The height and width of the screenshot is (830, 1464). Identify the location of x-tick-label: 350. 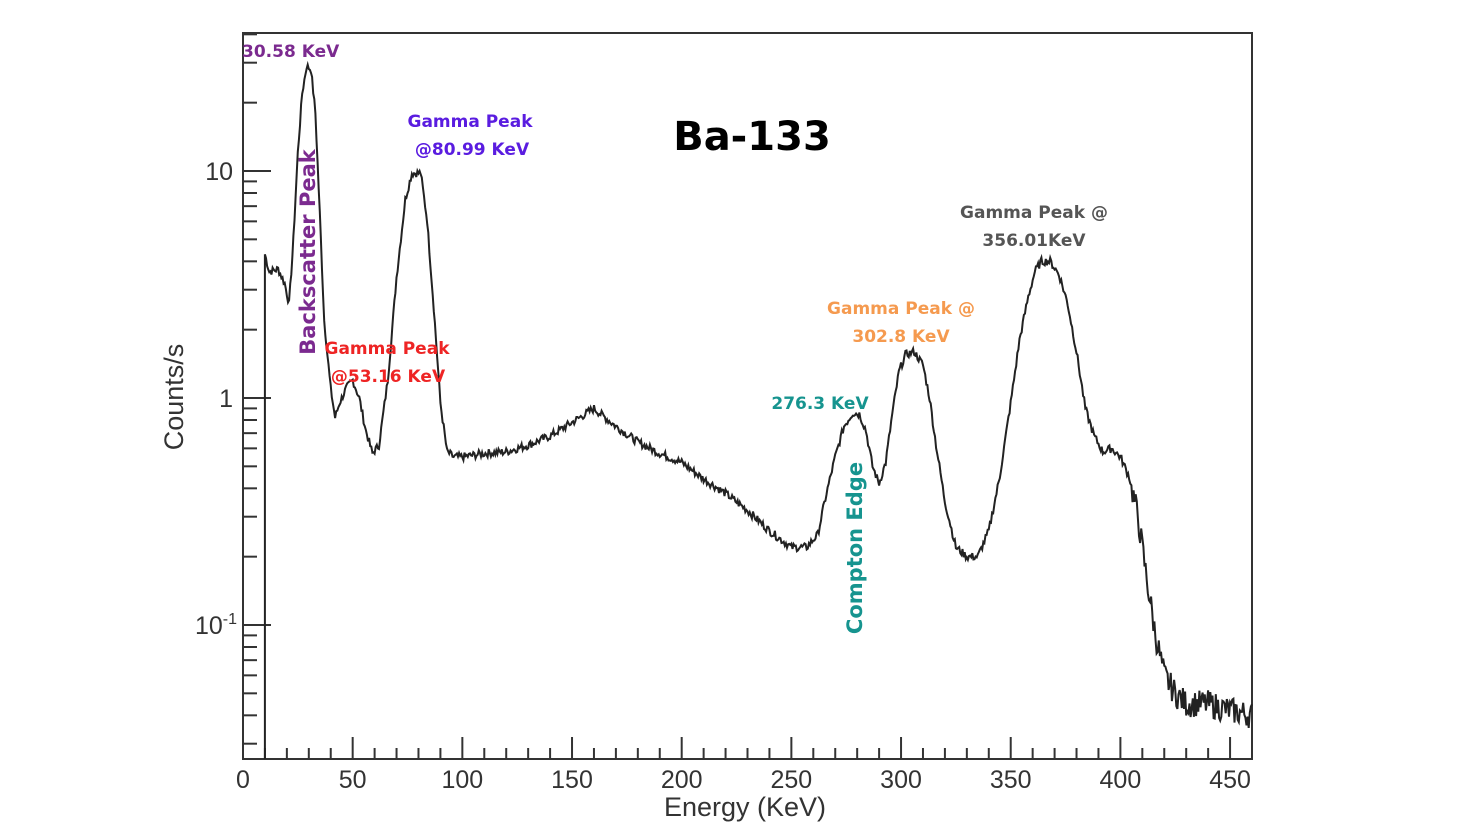
(1011, 780).